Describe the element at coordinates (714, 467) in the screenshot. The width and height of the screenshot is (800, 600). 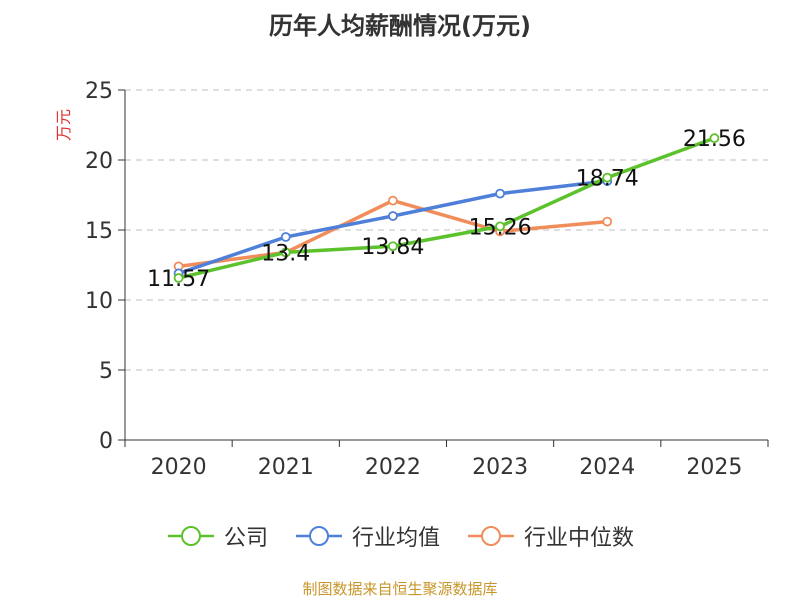
I see `x-tick-label: 2025` at that location.